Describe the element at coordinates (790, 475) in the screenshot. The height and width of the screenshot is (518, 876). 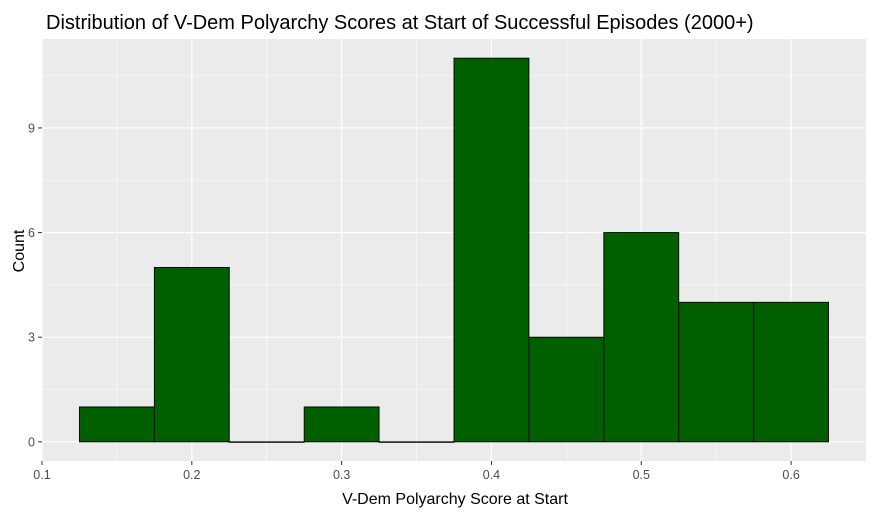
I see `x-tick-label: 0.6` at that location.